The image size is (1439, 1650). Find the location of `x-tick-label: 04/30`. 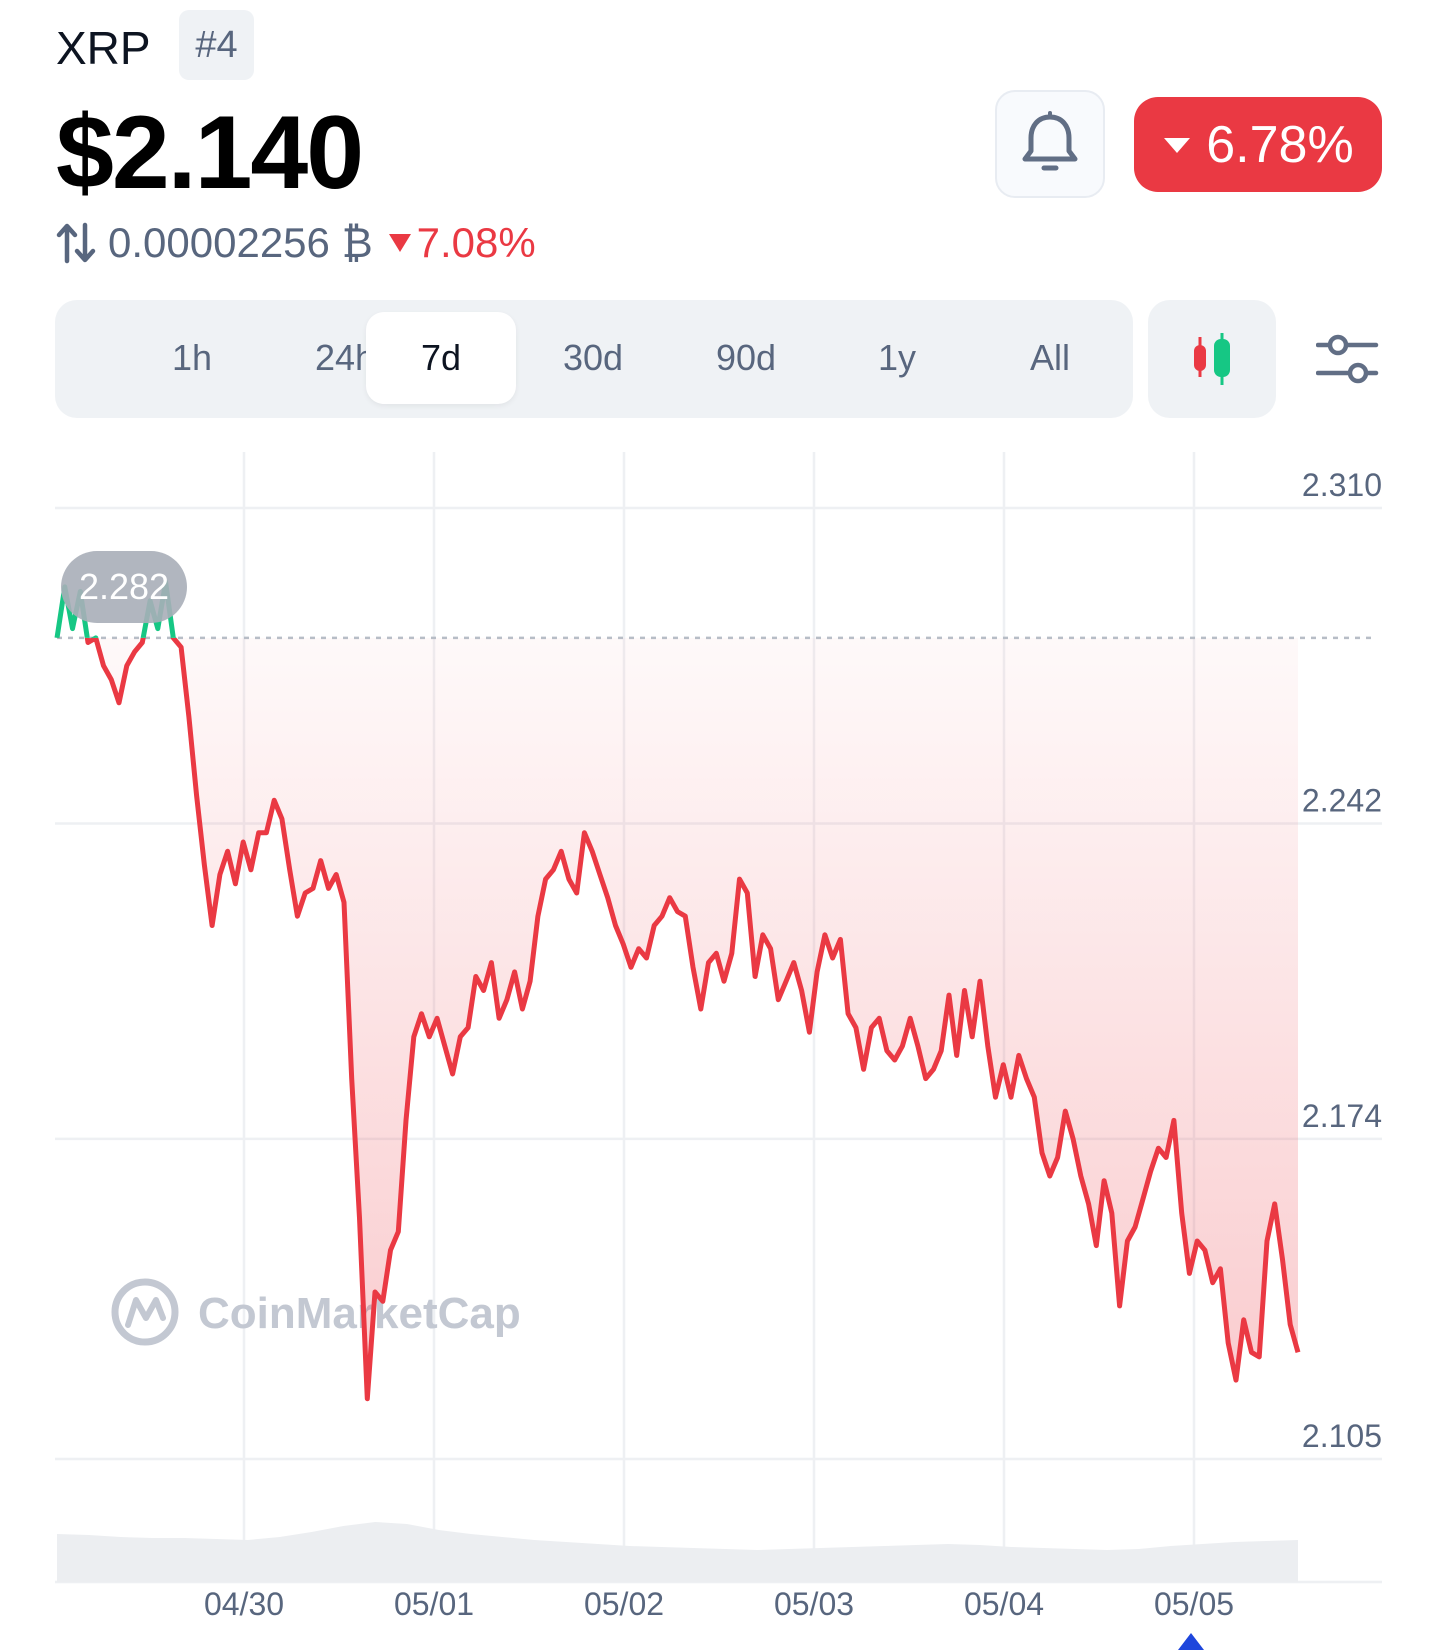

x-tick-label: 04/30 is located at coordinates (244, 1604).